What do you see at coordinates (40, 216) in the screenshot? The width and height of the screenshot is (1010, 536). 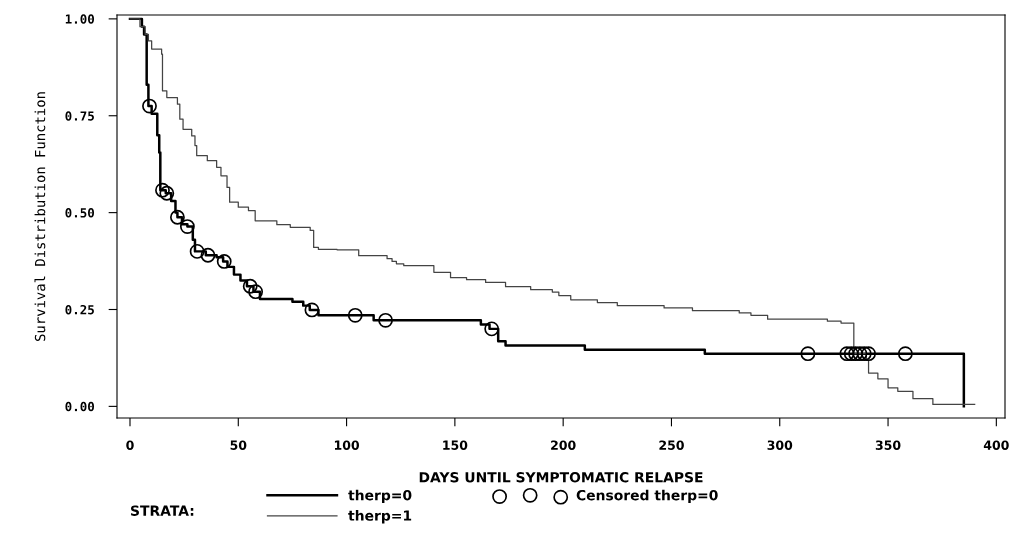 I see `y-axis-title: Survival Distribution Function` at bounding box center [40, 216].